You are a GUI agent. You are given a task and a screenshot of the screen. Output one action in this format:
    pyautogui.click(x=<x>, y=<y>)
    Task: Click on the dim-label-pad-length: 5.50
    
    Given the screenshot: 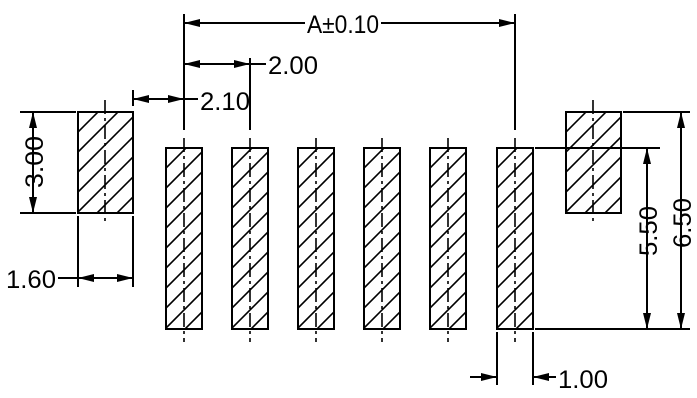 What is the action you would take?
    pyautogui.click(x=649, y=231)
    